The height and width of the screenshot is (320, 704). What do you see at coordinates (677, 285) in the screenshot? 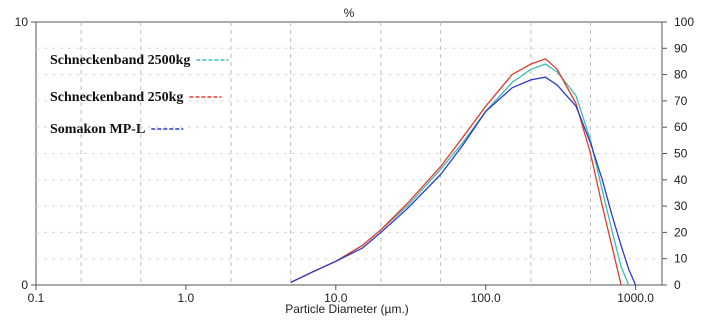
I see `right-tick-label: 0` at bounding box center [677, 285].